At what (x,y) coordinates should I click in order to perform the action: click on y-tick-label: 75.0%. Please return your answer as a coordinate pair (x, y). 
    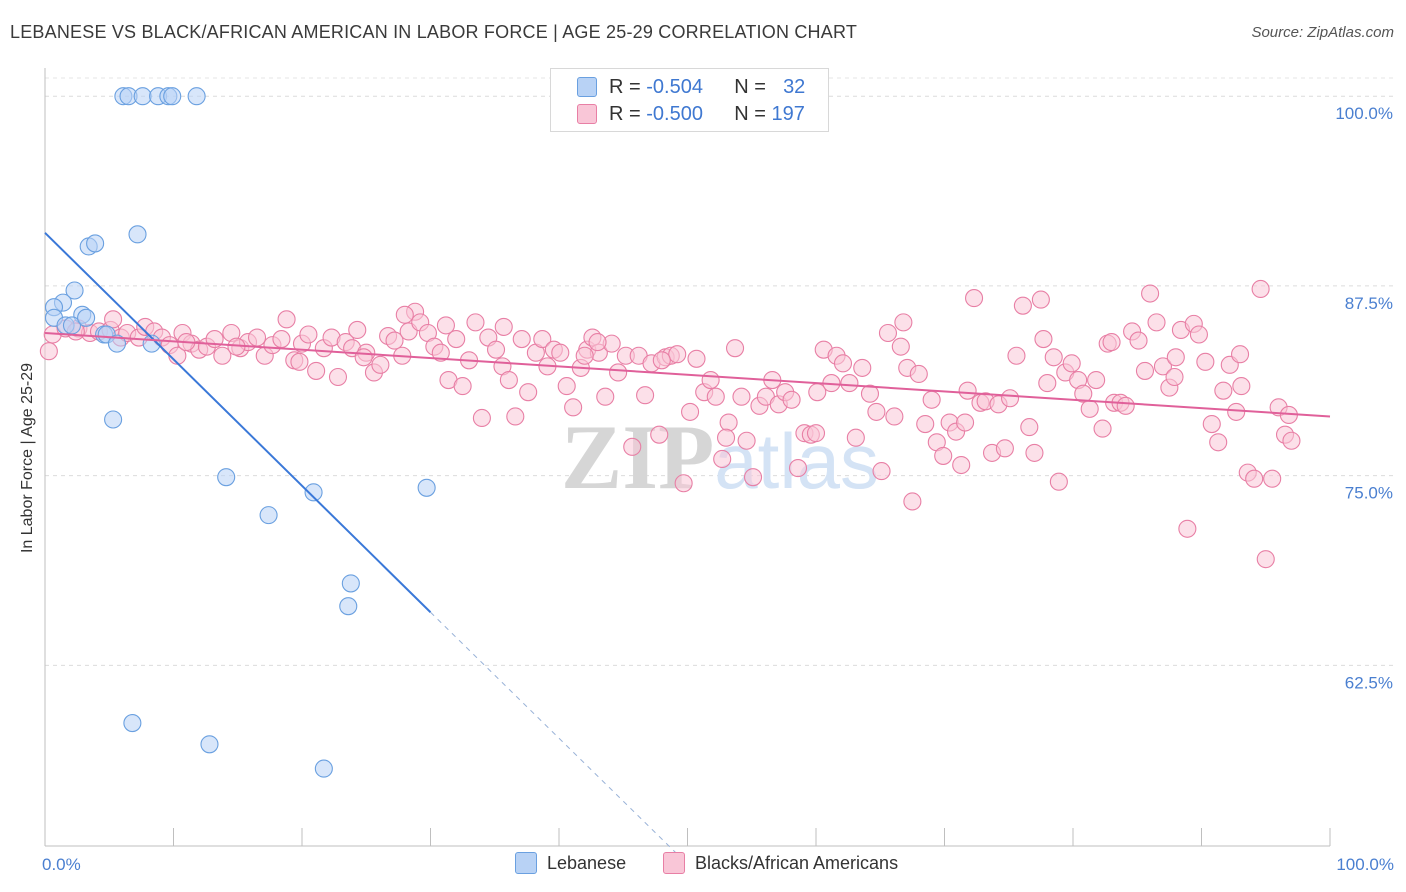
    Looking at the image, I should click on (1369, 493).